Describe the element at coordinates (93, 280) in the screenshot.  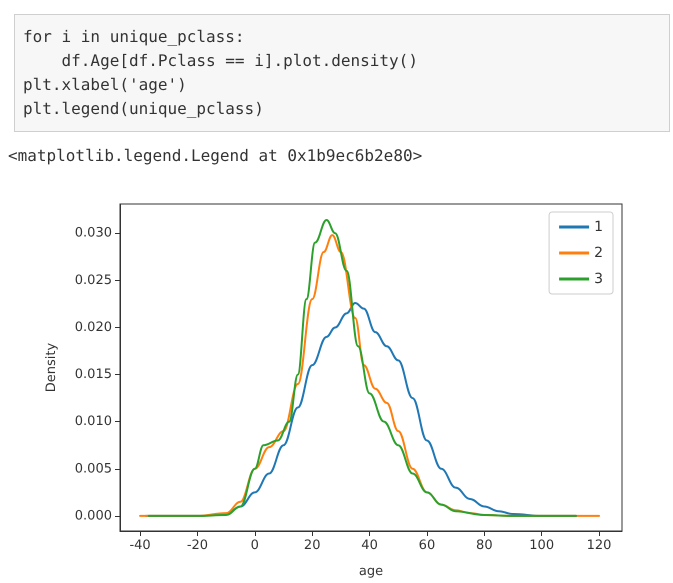
I see `y-tick-label: 0.025` at that location.